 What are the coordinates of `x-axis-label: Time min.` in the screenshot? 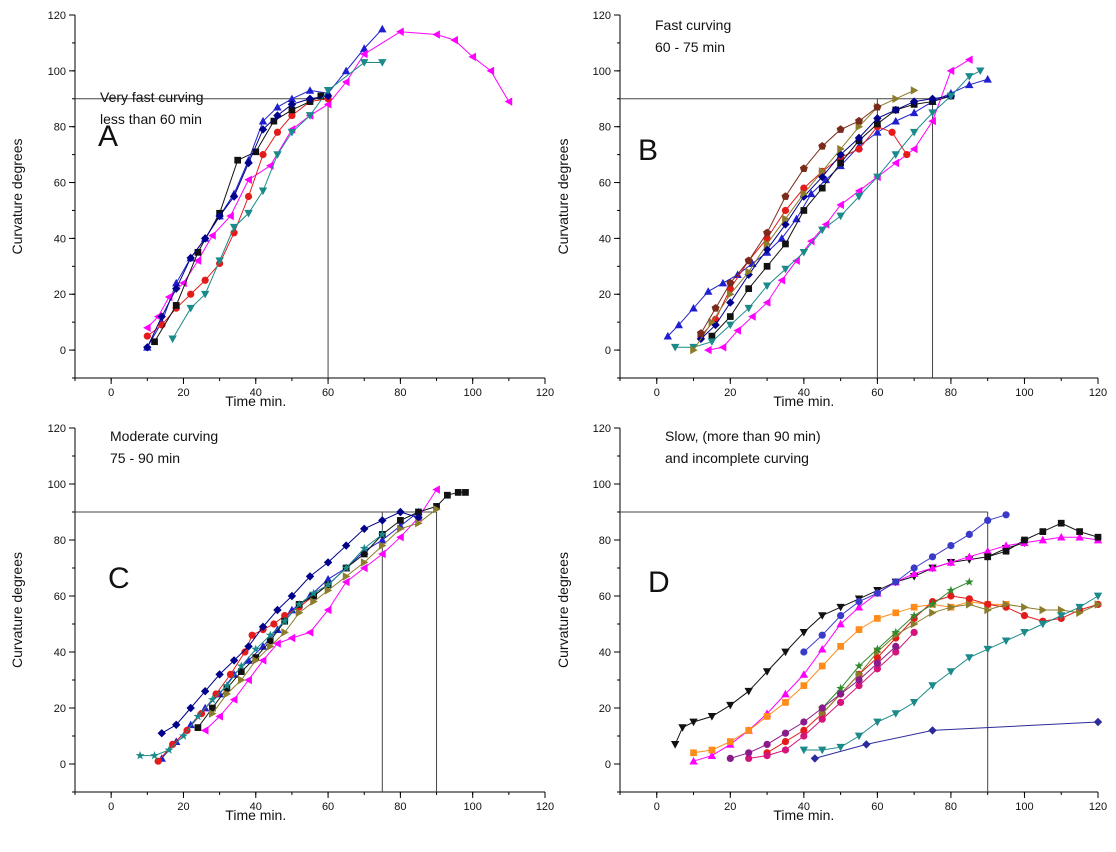 It's located at (255, 401).